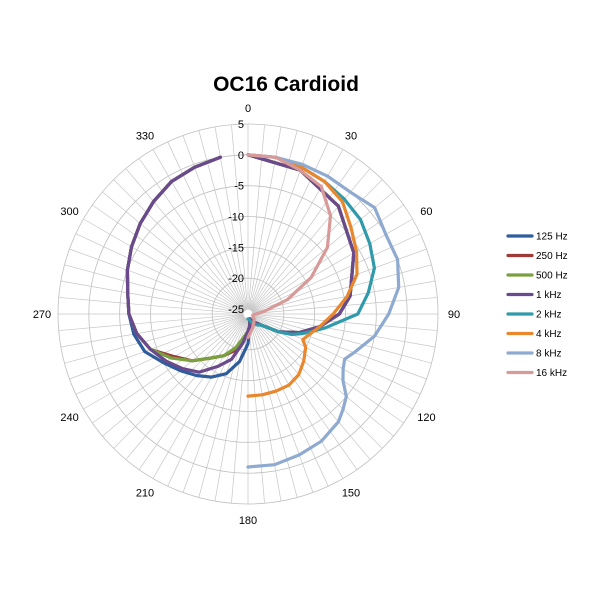 The image size is (600, 600). Describe the element at coordinates (286, 84) in the screenshot. I see `chart-title: OC16 Cardioid` at that location.